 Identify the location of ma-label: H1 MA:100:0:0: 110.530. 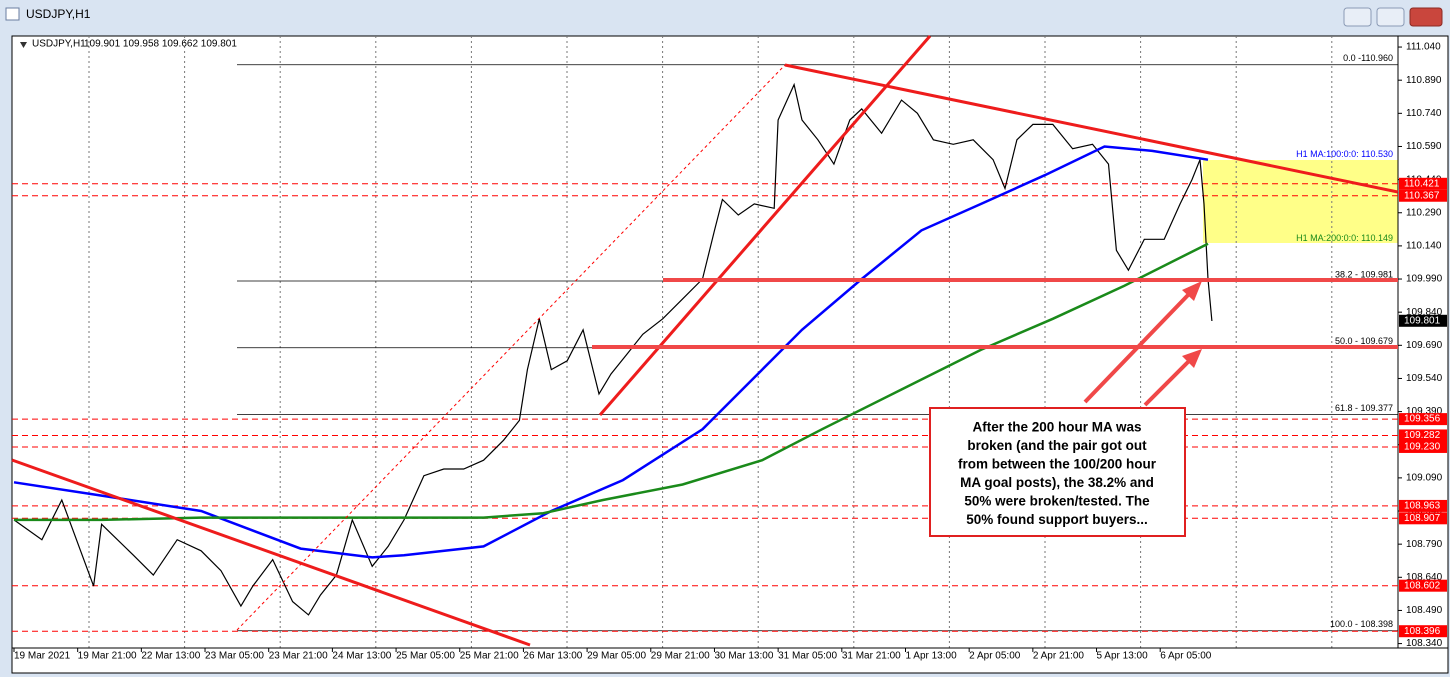
(1344, 154).